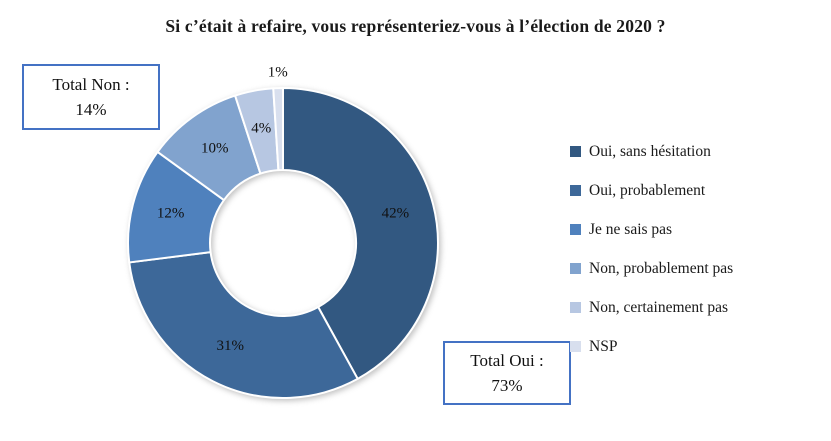 The width and height of the screenshot is (831, 441). I want to click on legend-item-4: Non, probablement pas, so click(651, 268).